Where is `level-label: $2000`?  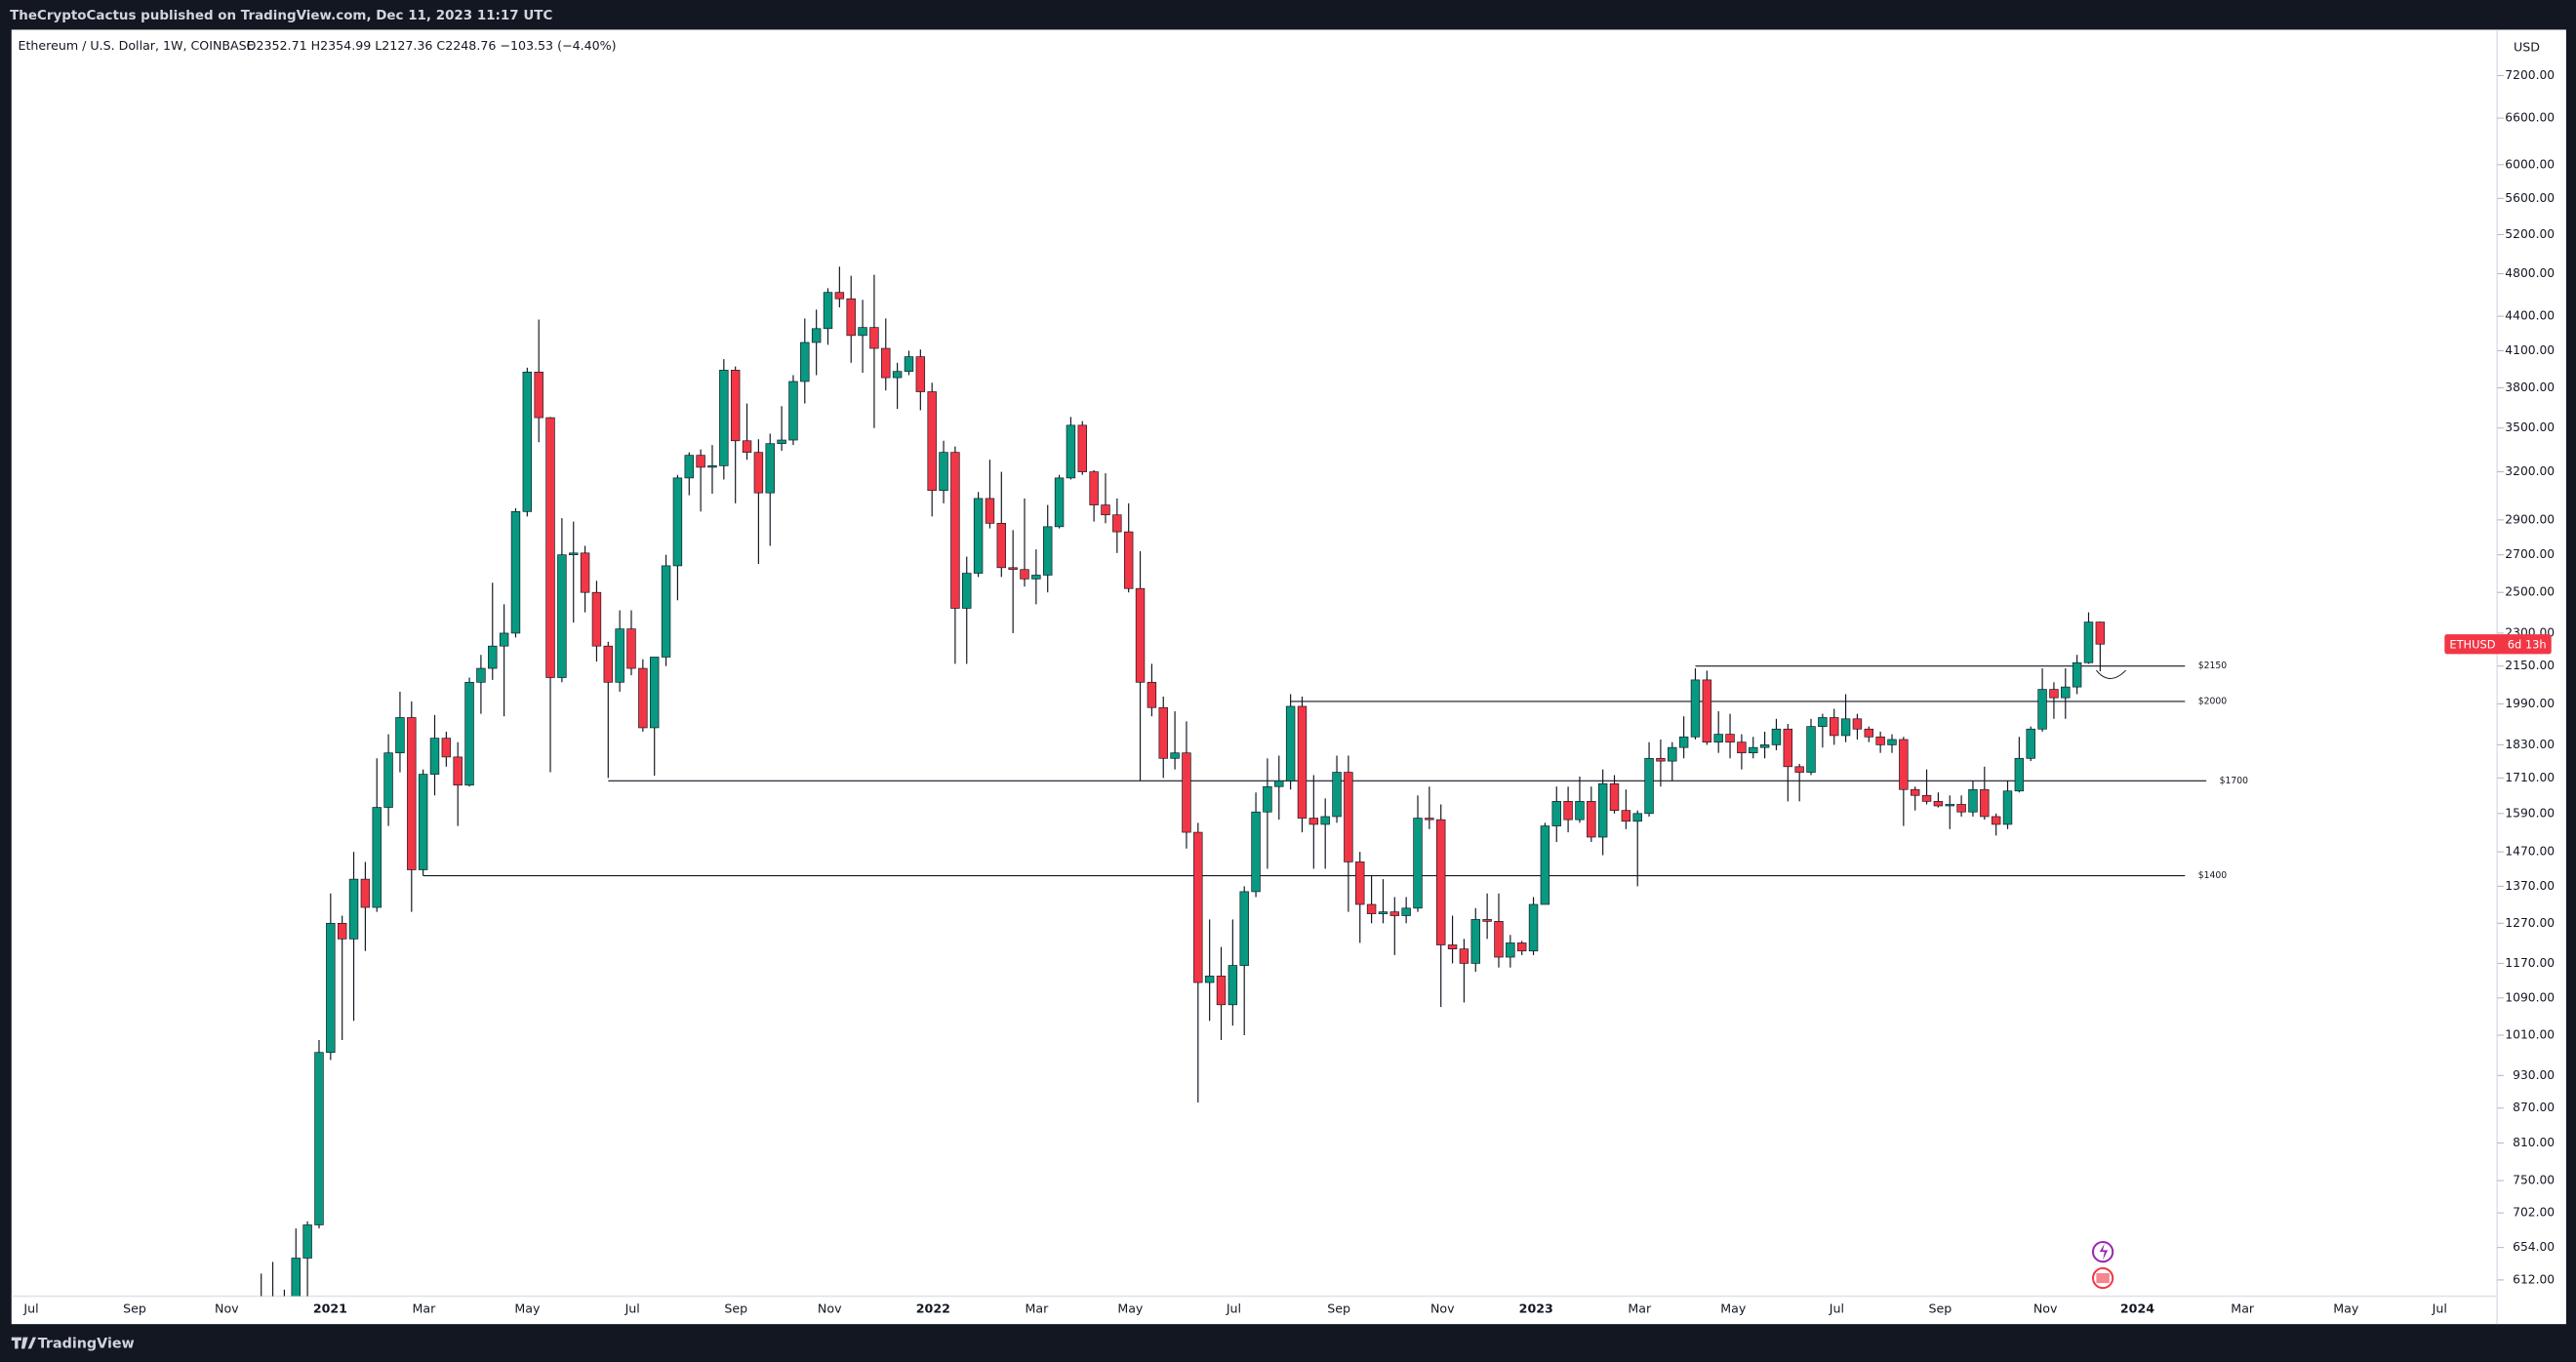 level-label: $2000 is located at coordinates (2213, 701).